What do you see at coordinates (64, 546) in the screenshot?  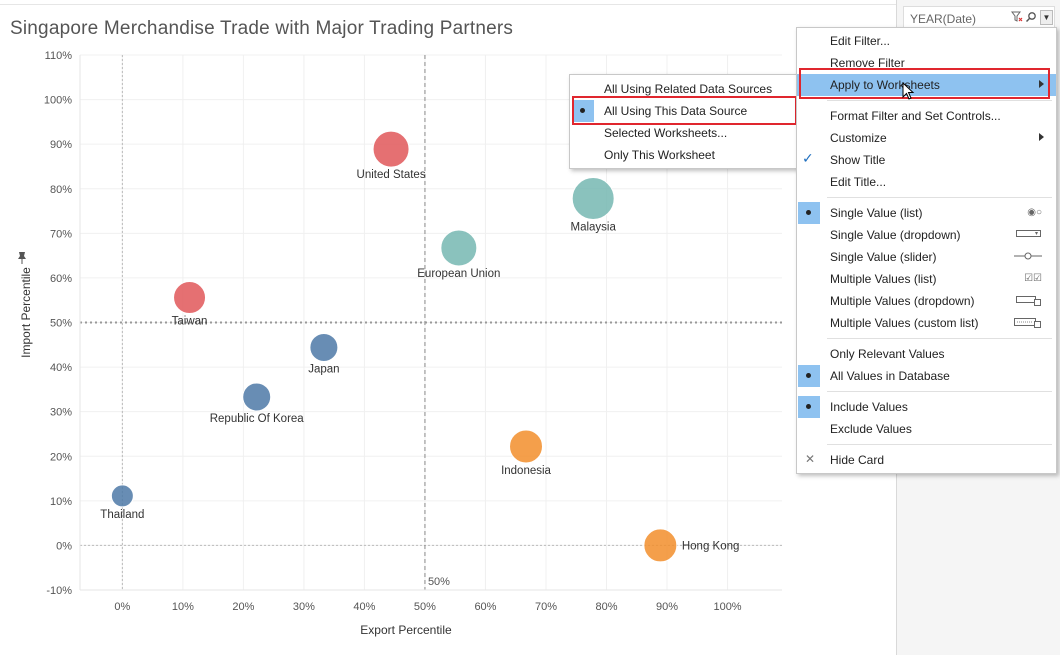 I see `y-tick-label: 0%` at bounding box center [64, 546].